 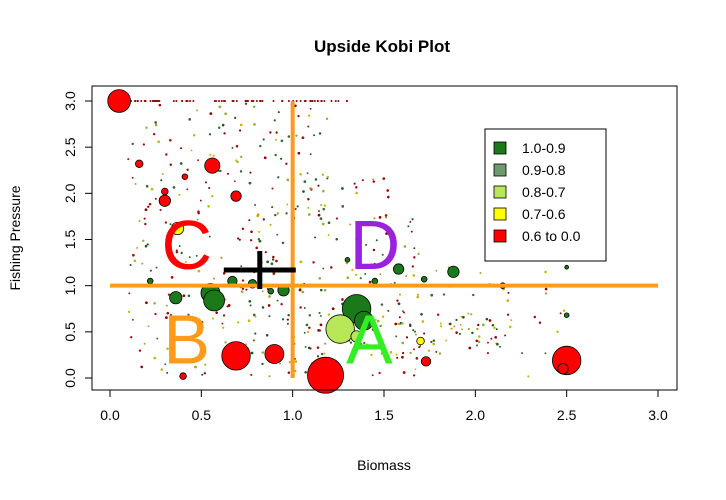 What do you see at coordinates (259, 269) in the screenshot?
I see `centroid-marker` at bounding box center [259, 269].